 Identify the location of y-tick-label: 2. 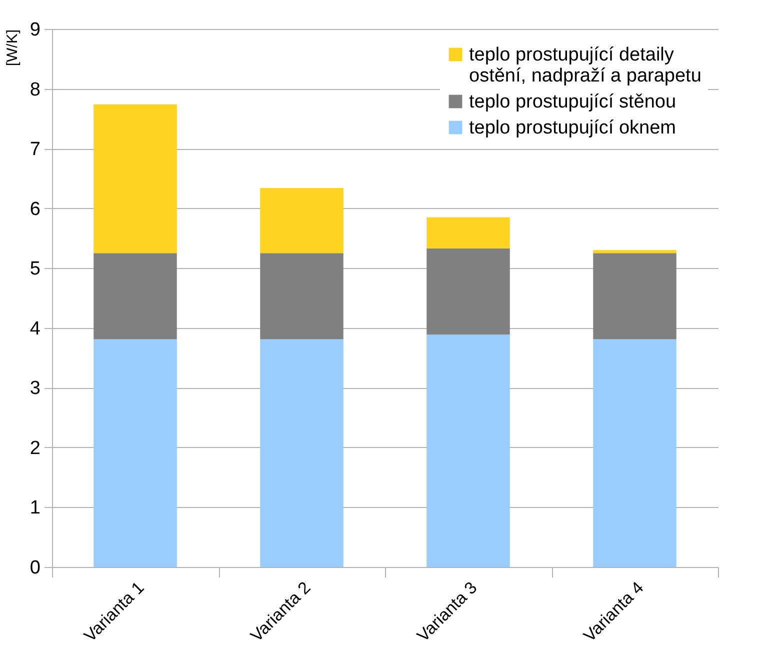
(35, 448).